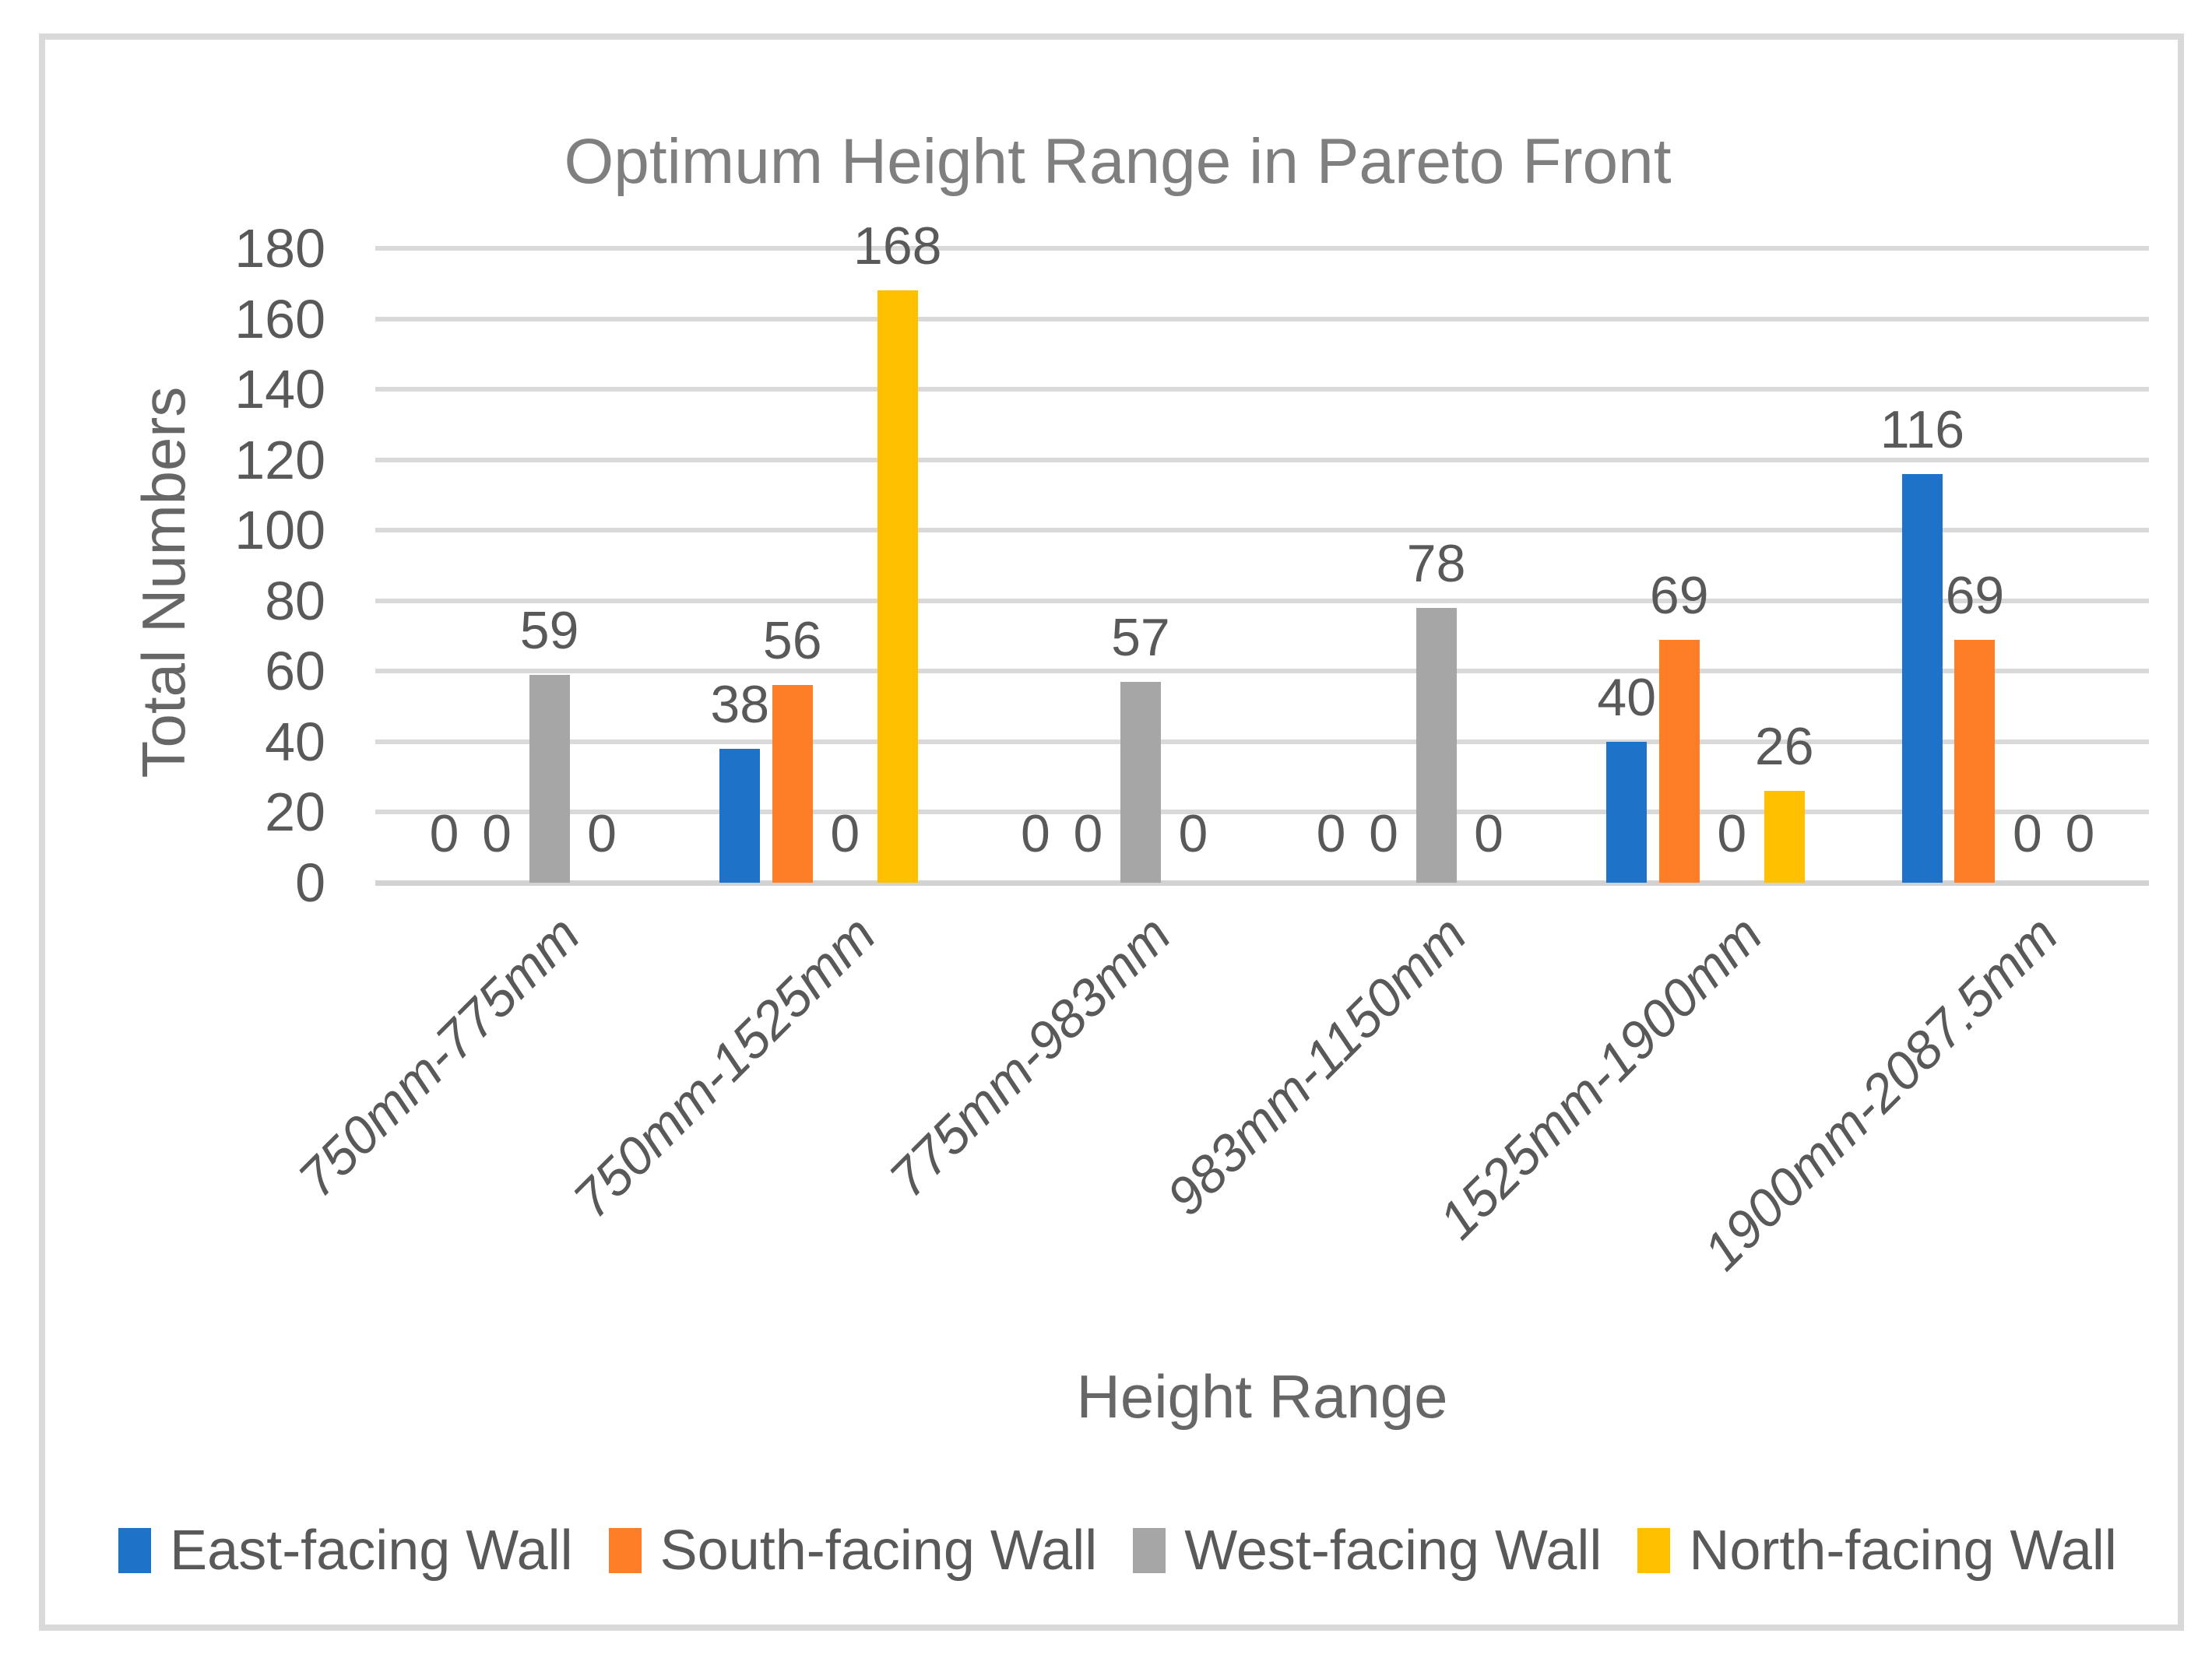 This screenshot has width=2212, height=1665. Describe the element at coordinates (1627, 697) in the screenshot. I see `bar-value-label: 40` at that location.